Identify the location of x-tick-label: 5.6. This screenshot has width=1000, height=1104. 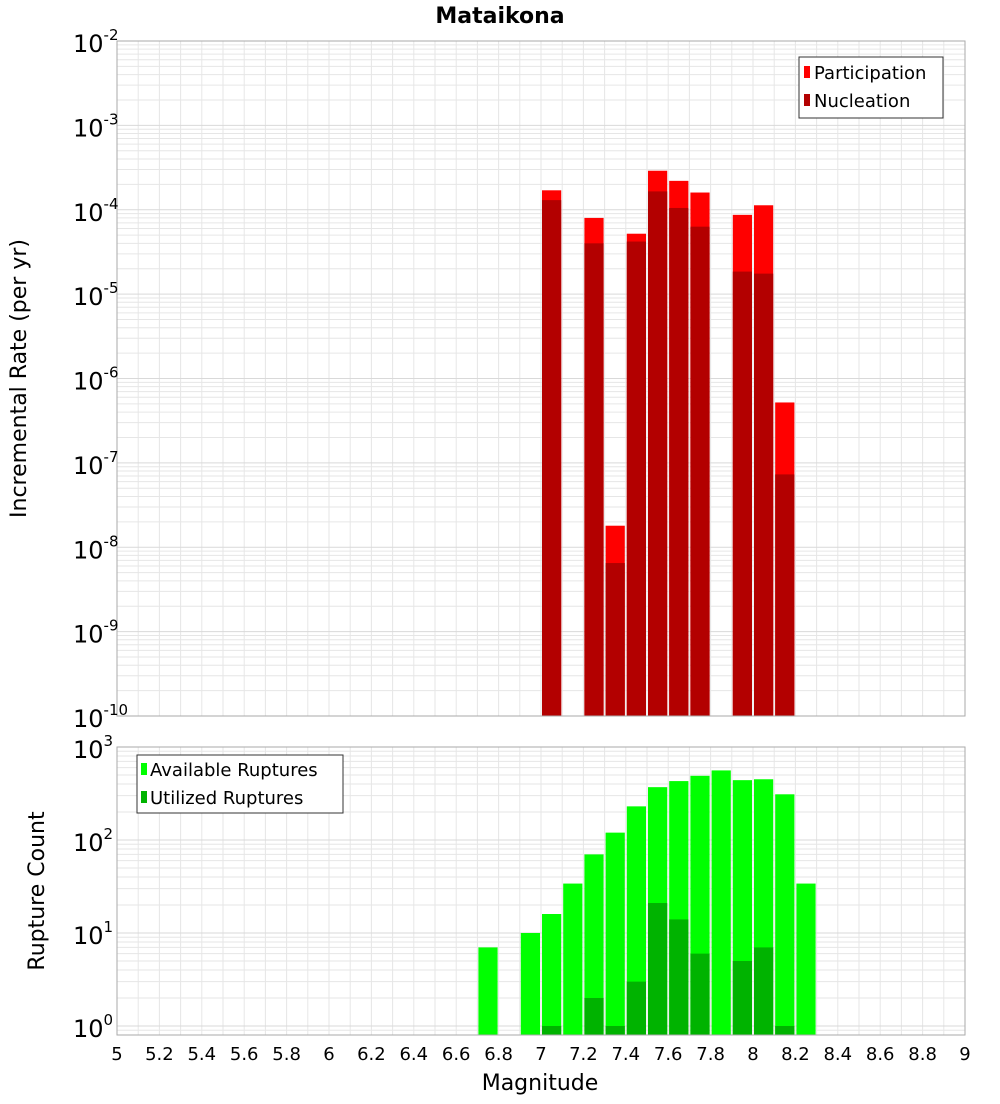
(244, 1054).